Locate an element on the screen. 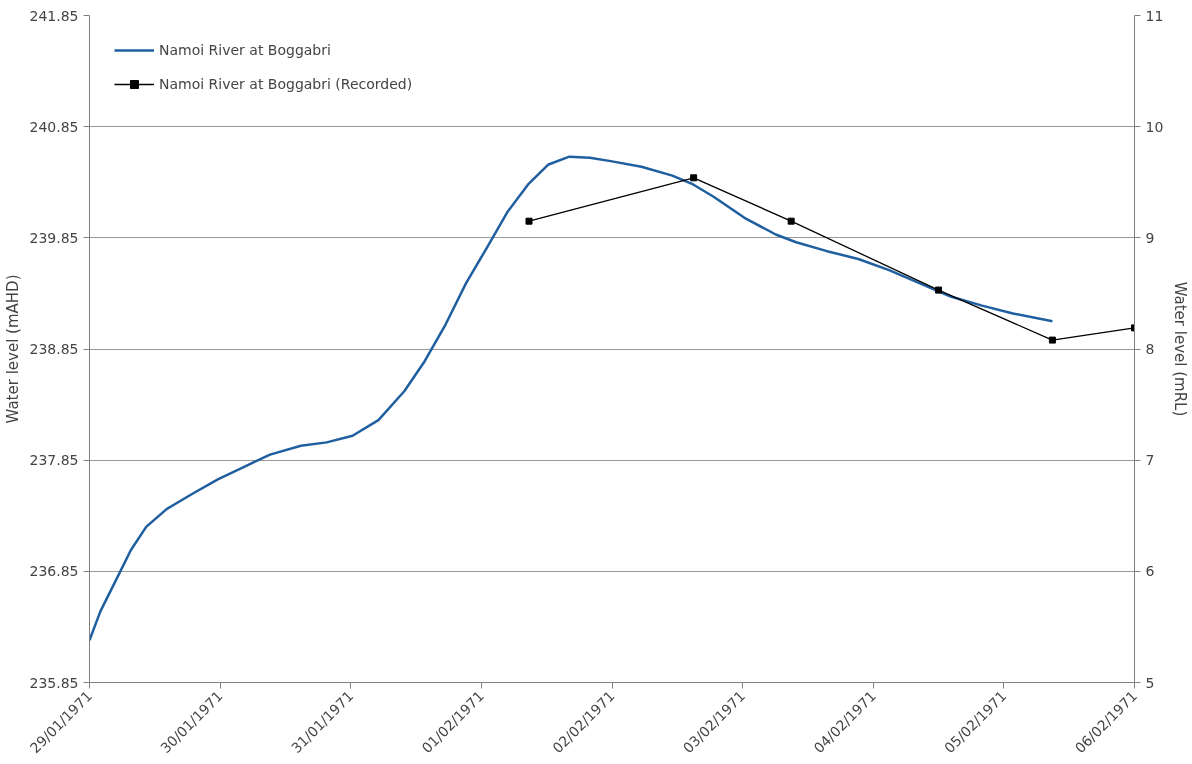 The image size is (1192, 764). y2-tick-label: 7 is located at coordinates (1150, 460).